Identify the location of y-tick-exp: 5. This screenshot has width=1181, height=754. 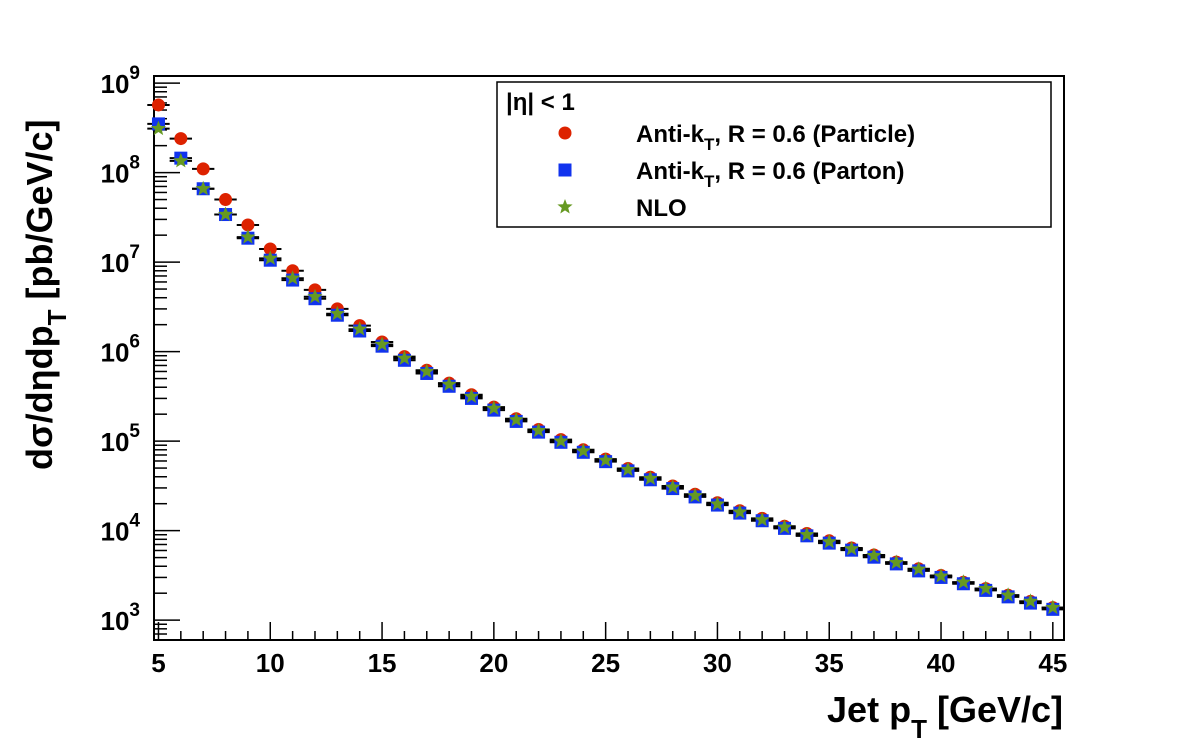
(134, 431).